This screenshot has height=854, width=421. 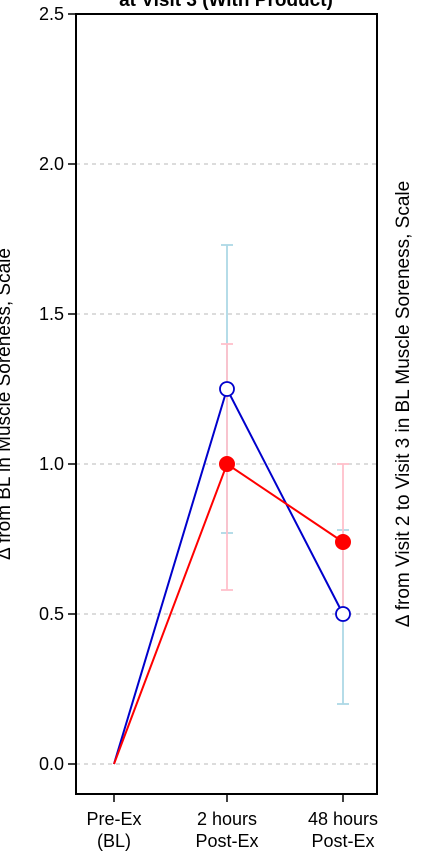 What do you see at coordinates (226, 830) in the screenshot?
I see `x-tick-label: 2 hours Post-Ex` at bounding box center [226, 830].